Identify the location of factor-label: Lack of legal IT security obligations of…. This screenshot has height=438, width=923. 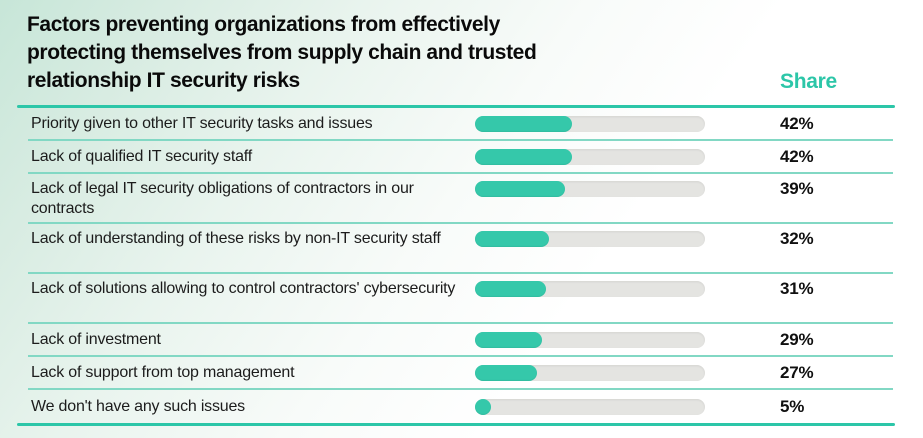
(222, 198).